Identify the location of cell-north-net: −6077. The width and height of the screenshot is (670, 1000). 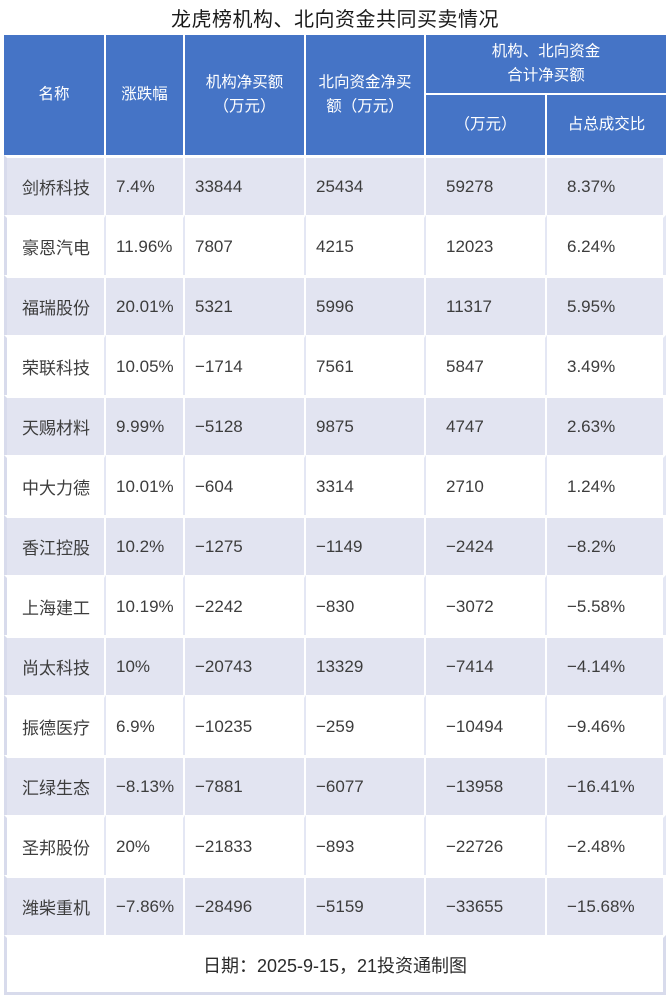
(366, 785).